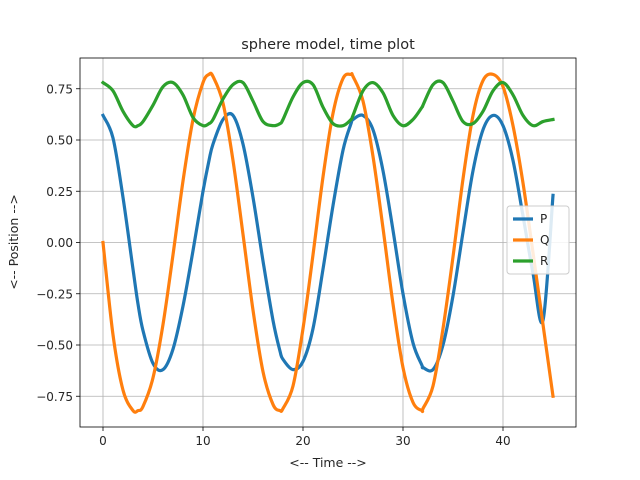 Image resolution: width=640 pixels, height=480 pixels. What do you see at coordinates (328, 462) in the screenshot?
I see `x-axis-label: <-- Time -->` at bounding box center [328, 462].